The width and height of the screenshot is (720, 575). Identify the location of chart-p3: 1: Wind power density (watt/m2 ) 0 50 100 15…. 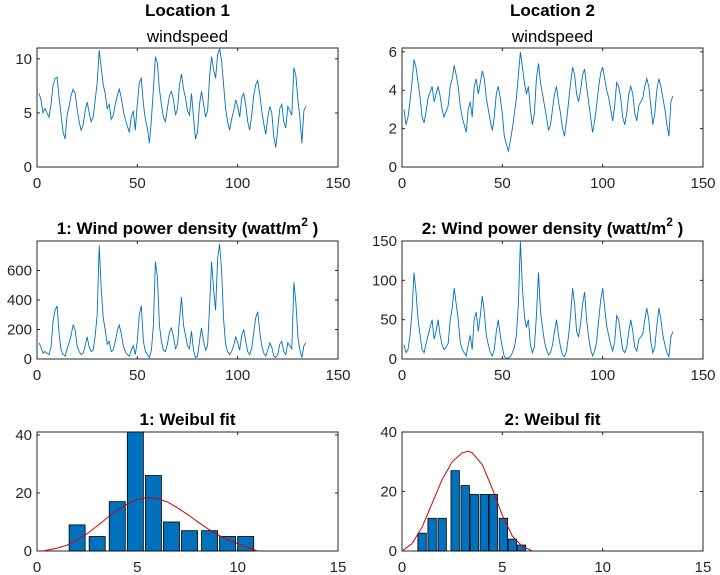
(179, 299).